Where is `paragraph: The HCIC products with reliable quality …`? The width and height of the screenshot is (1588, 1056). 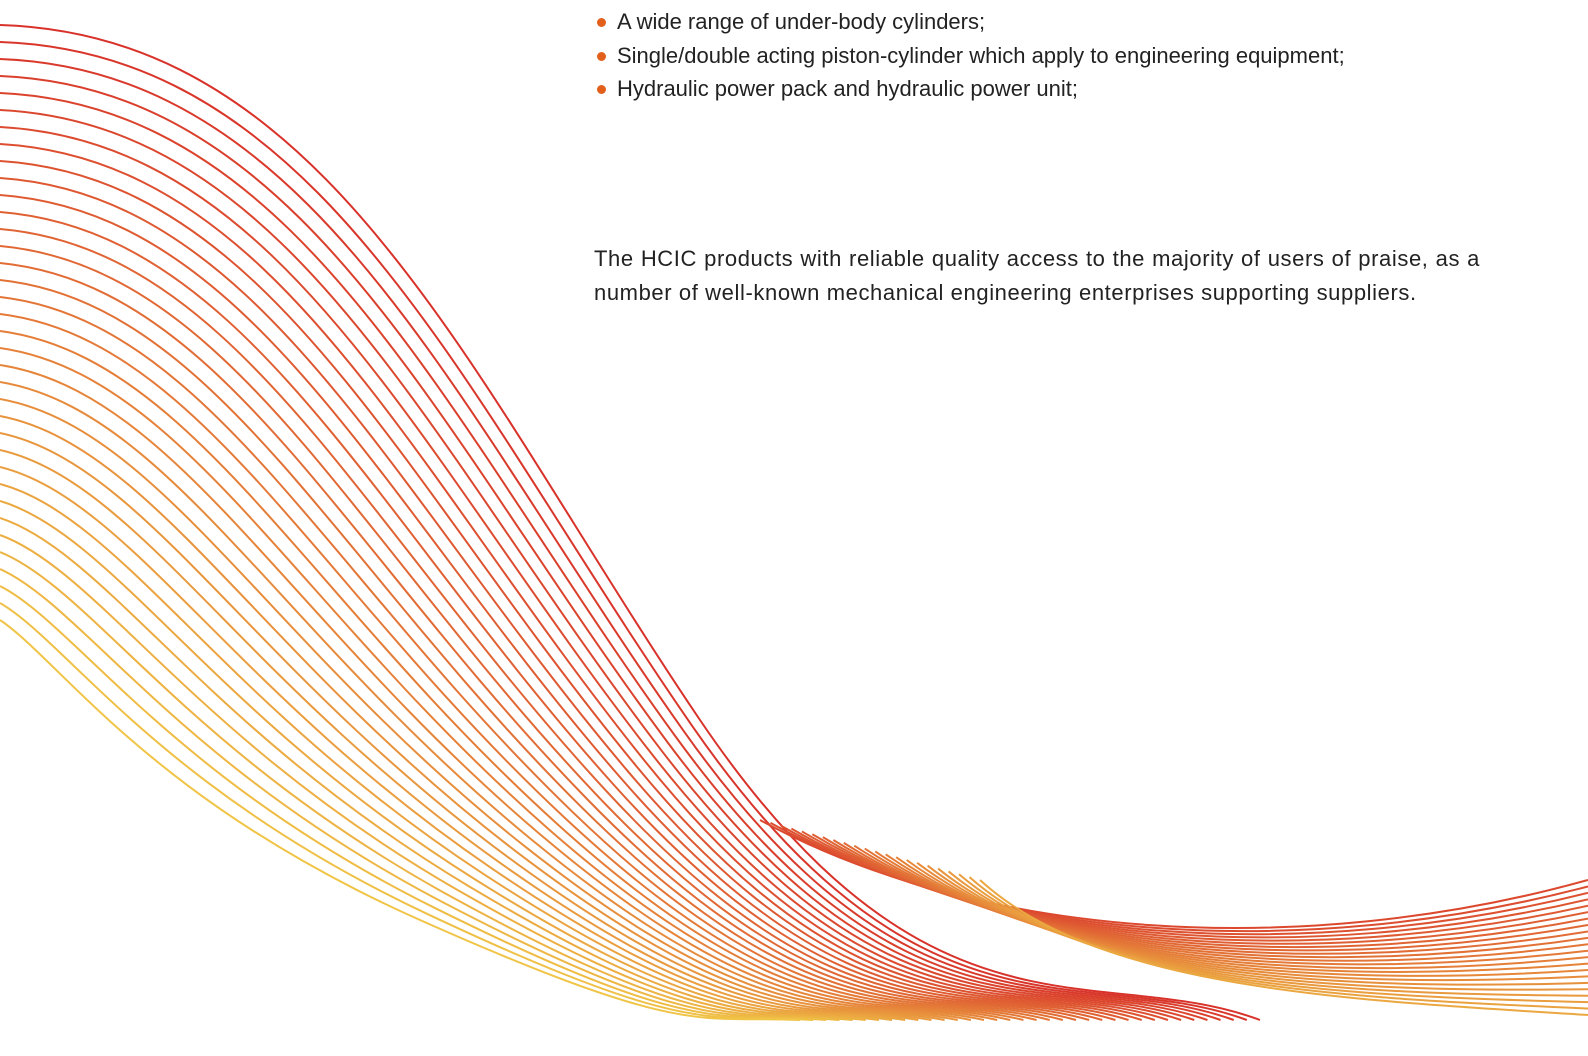
paragraph: The HCIC products with reliable quality … is located at coordinates (1037, 275).